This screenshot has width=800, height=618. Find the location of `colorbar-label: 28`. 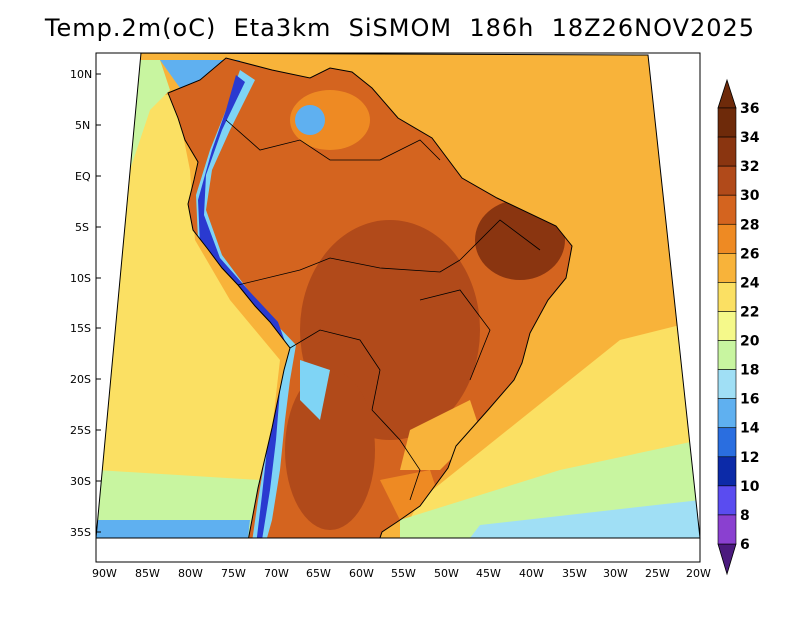

colorbar-label: 28 is located at coordinates (749, 225).